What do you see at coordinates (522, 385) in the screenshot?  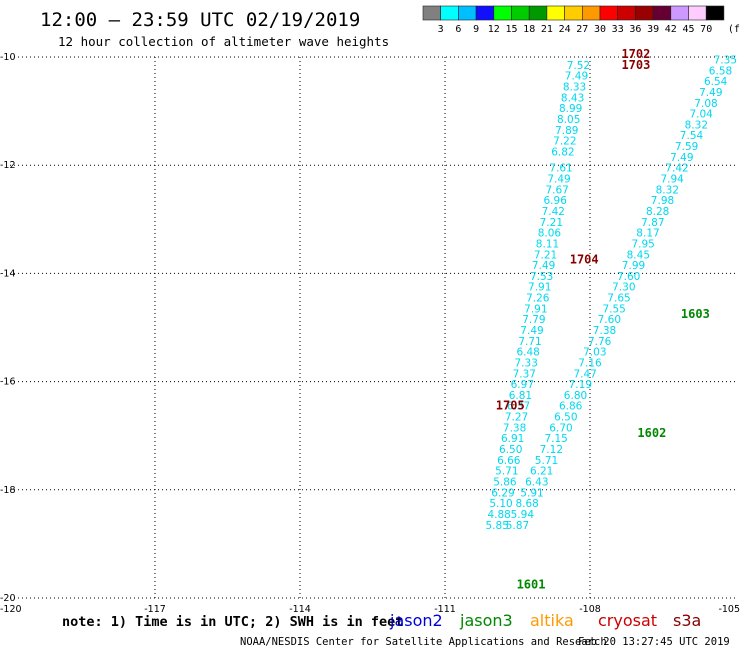 I see `swh-point: 6.97` at bounding box center [522, 385].